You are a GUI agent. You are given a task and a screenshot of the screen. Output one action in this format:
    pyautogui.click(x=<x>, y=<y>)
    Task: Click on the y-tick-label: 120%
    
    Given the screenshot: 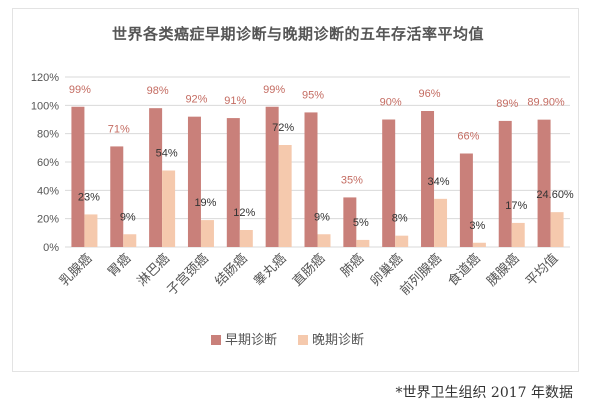 What is the action you would take?
    pyautogui.click(x=45, y=78)
    